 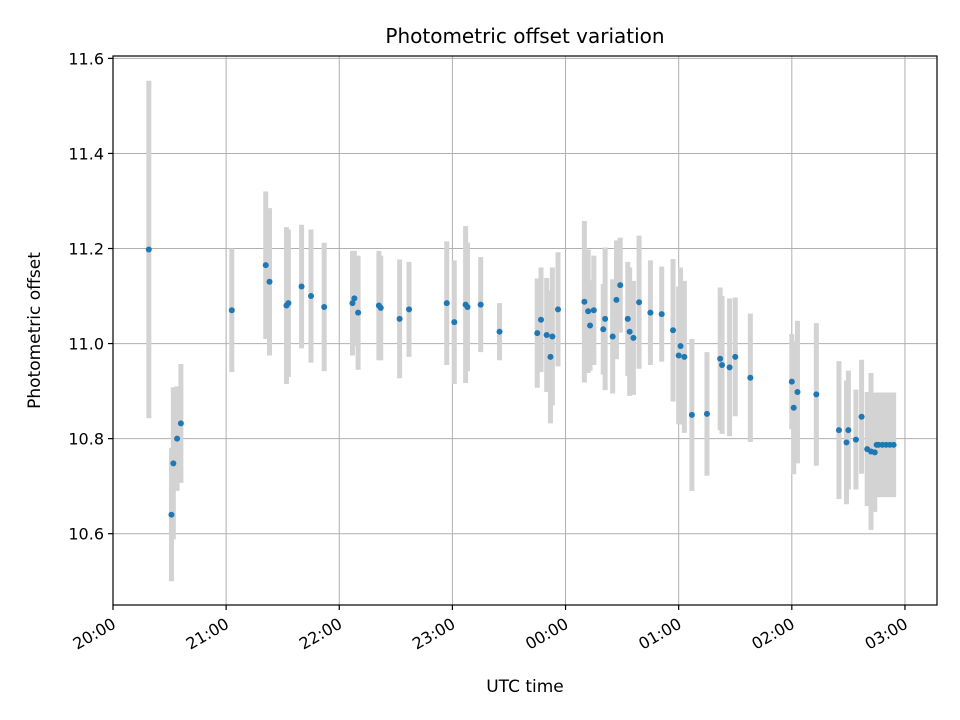 I want to click on y-tick-label: 11.6, so click(x=86, y=58).